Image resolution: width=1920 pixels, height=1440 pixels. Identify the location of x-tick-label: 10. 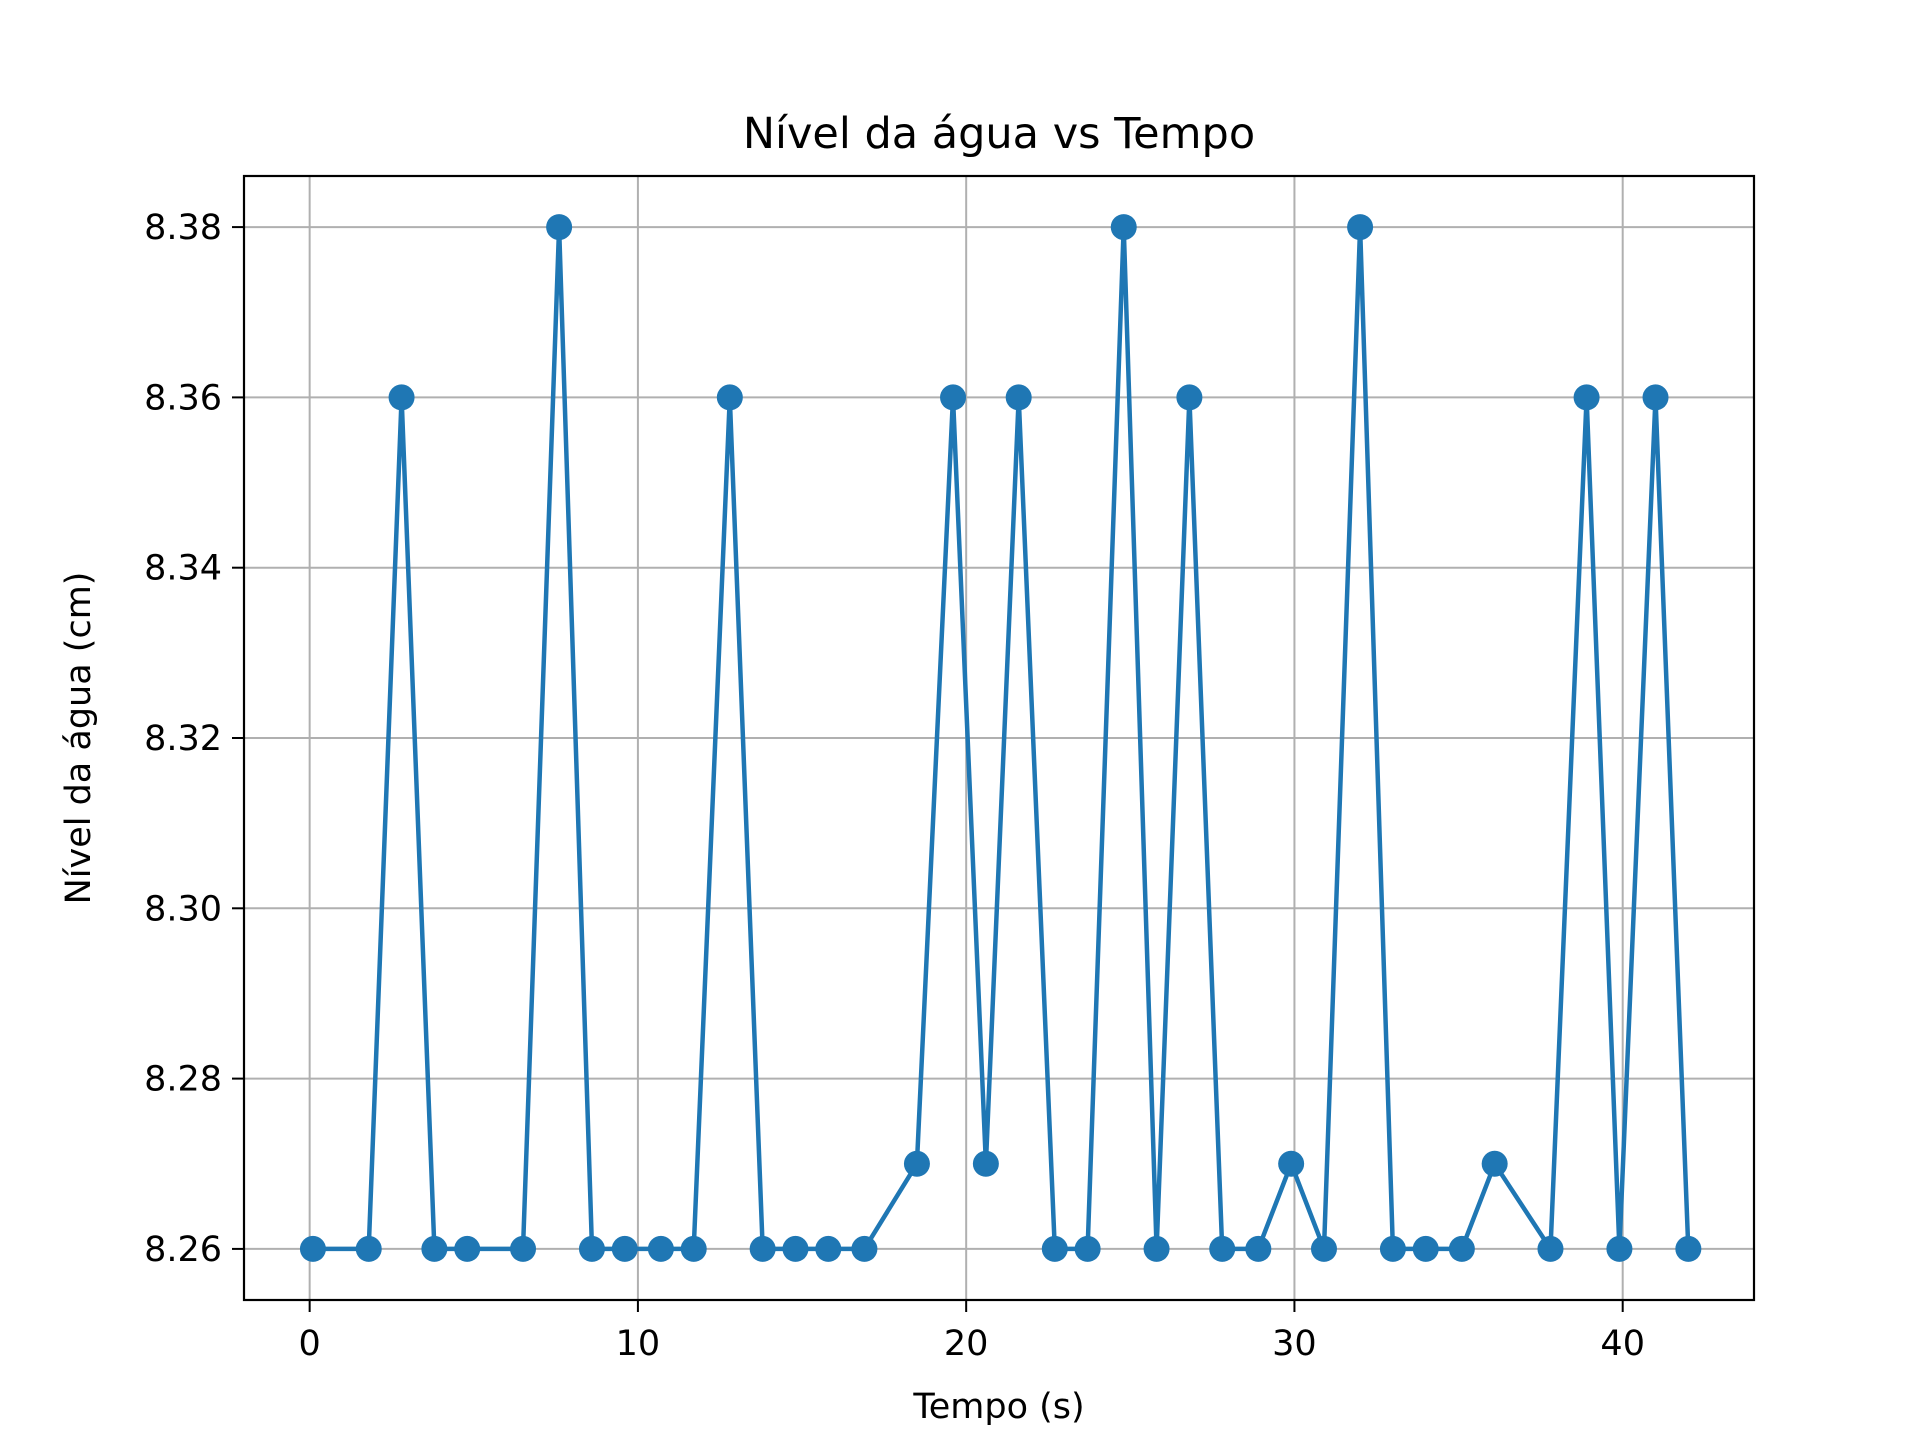
(638, 1344).